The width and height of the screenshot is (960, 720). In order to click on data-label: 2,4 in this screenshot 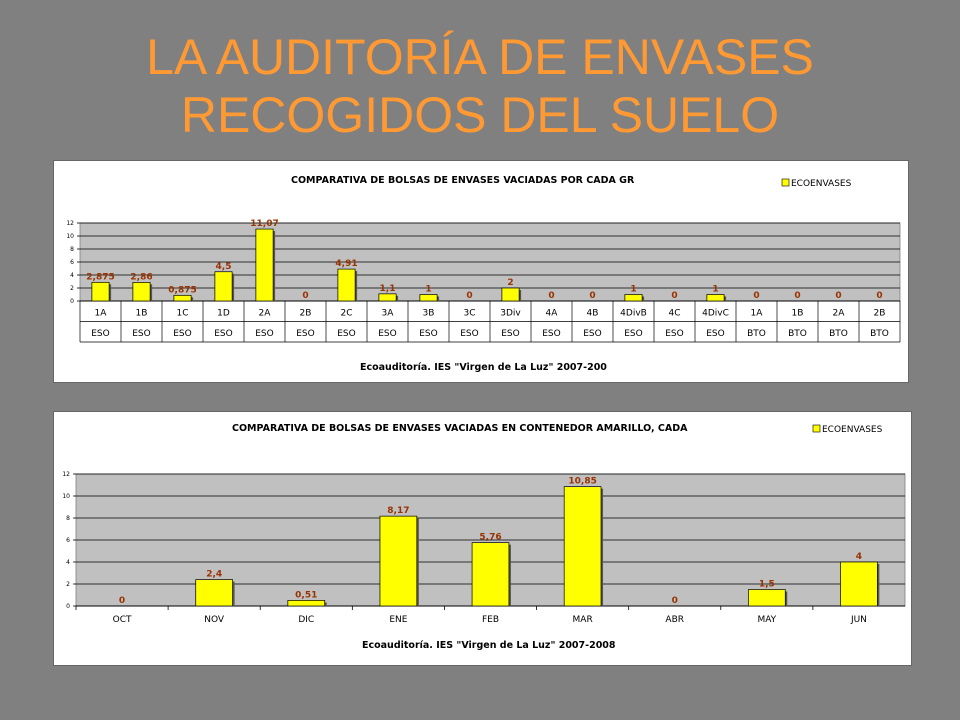, I will do `click(214, 575)`.